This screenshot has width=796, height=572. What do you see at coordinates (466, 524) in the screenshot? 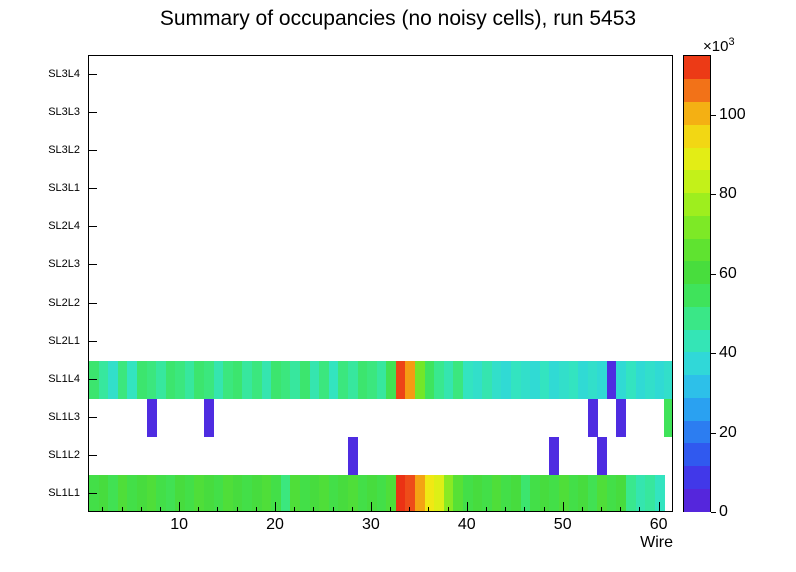
I see `x-axis-tick-label: 40` at bounding box center [466, 524].